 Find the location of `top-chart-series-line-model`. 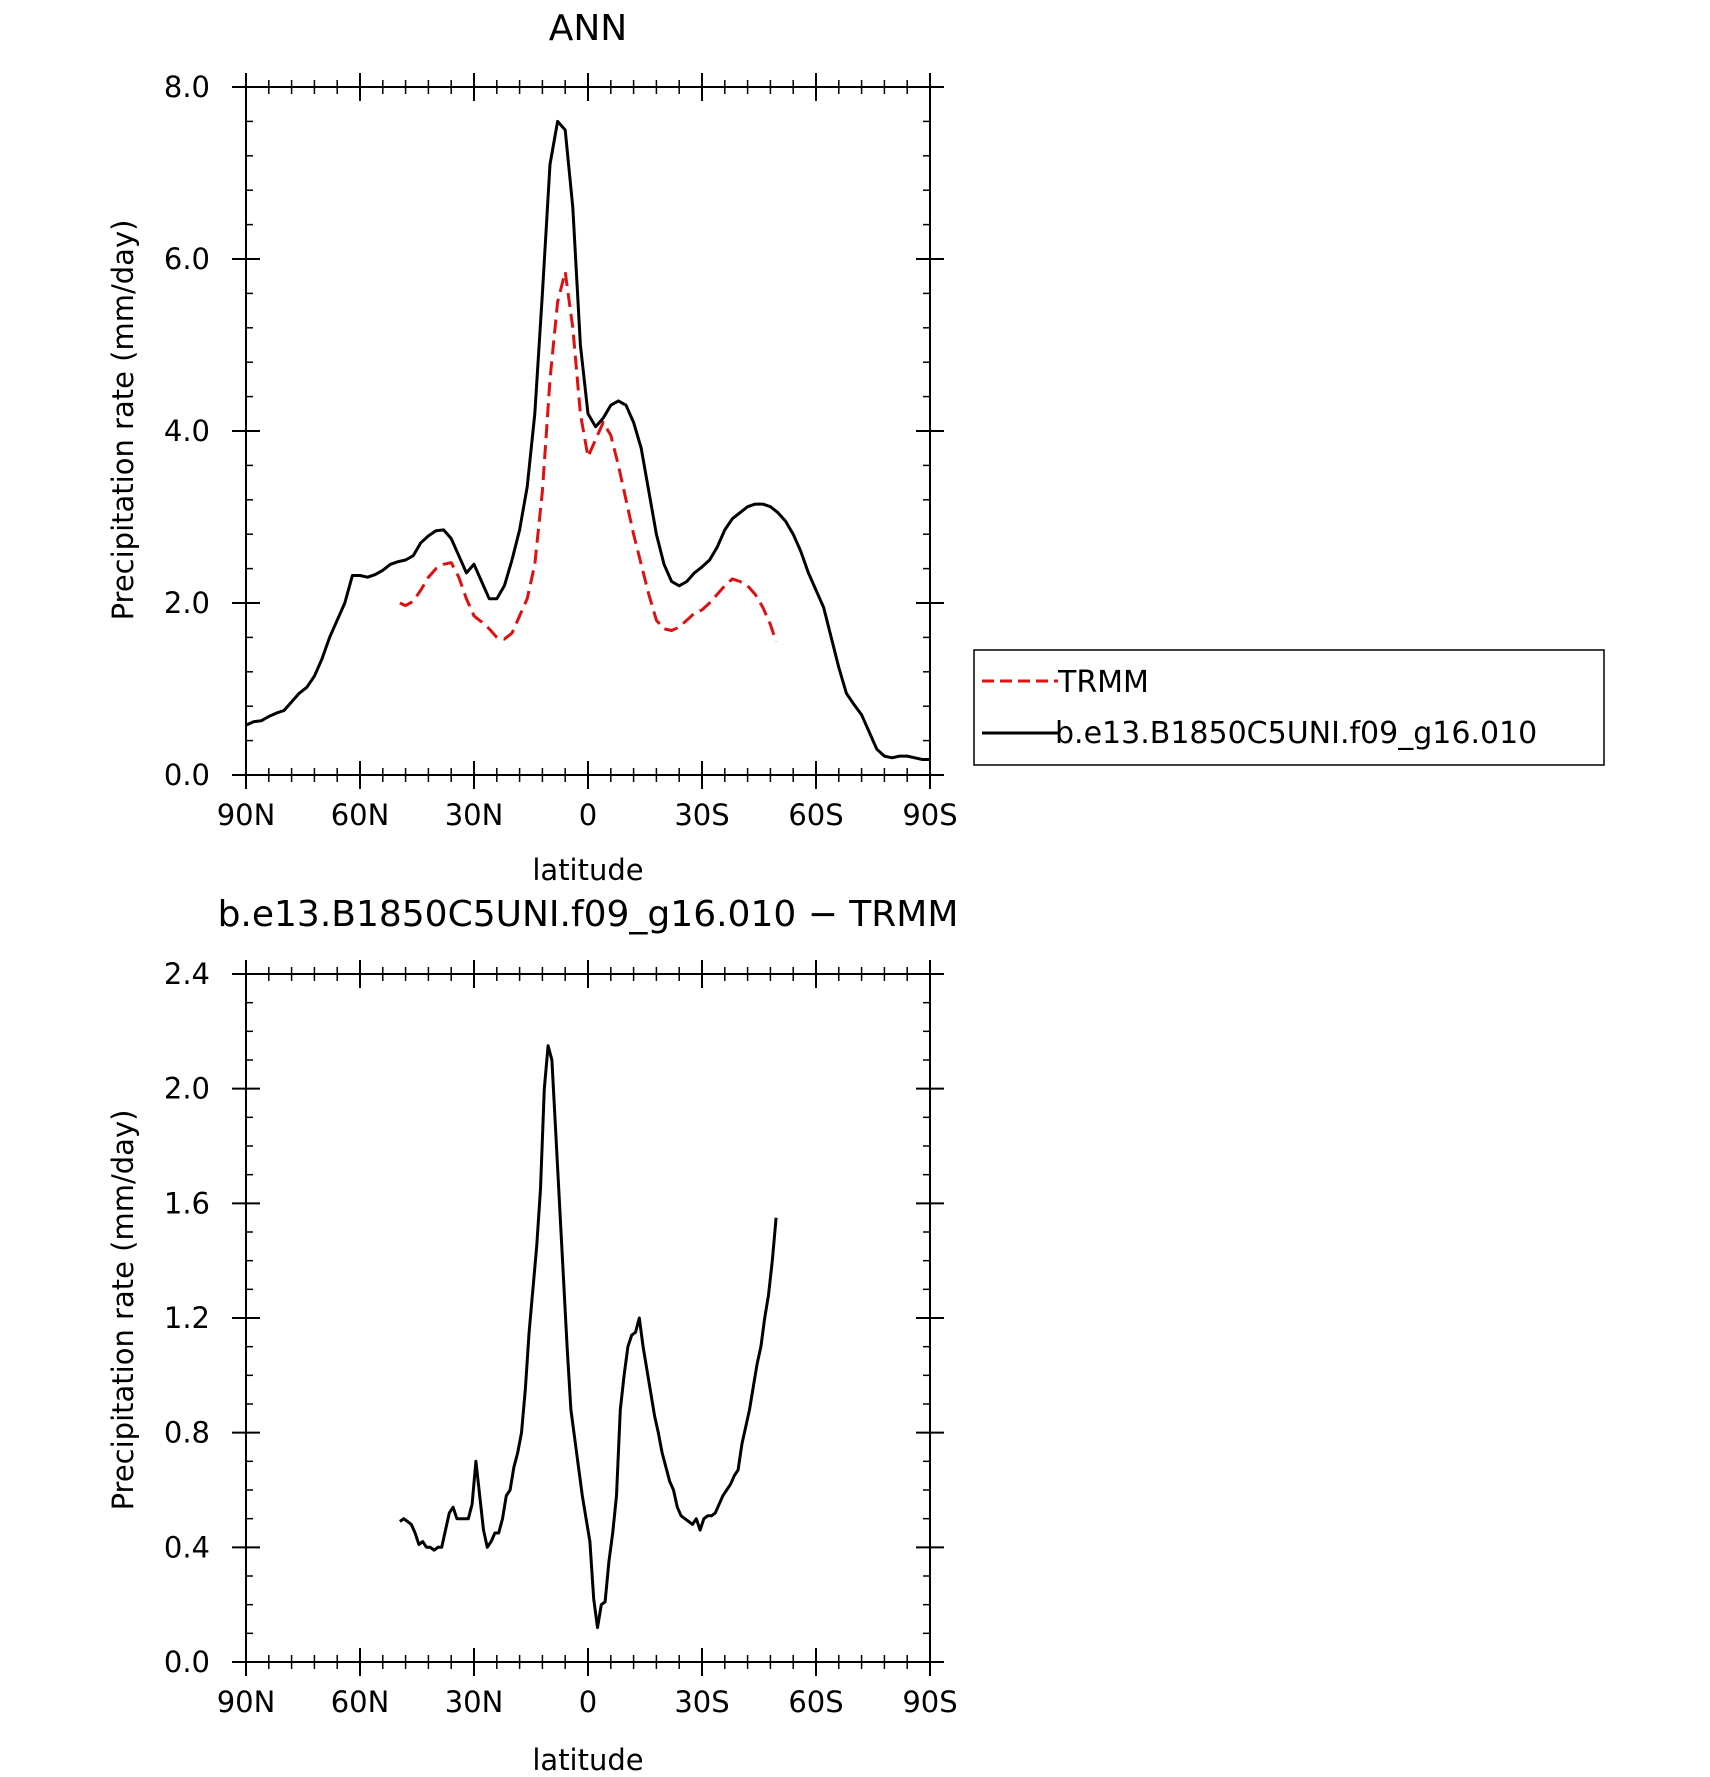

top-chart-series-line-model is located at coordinates (587, 440).